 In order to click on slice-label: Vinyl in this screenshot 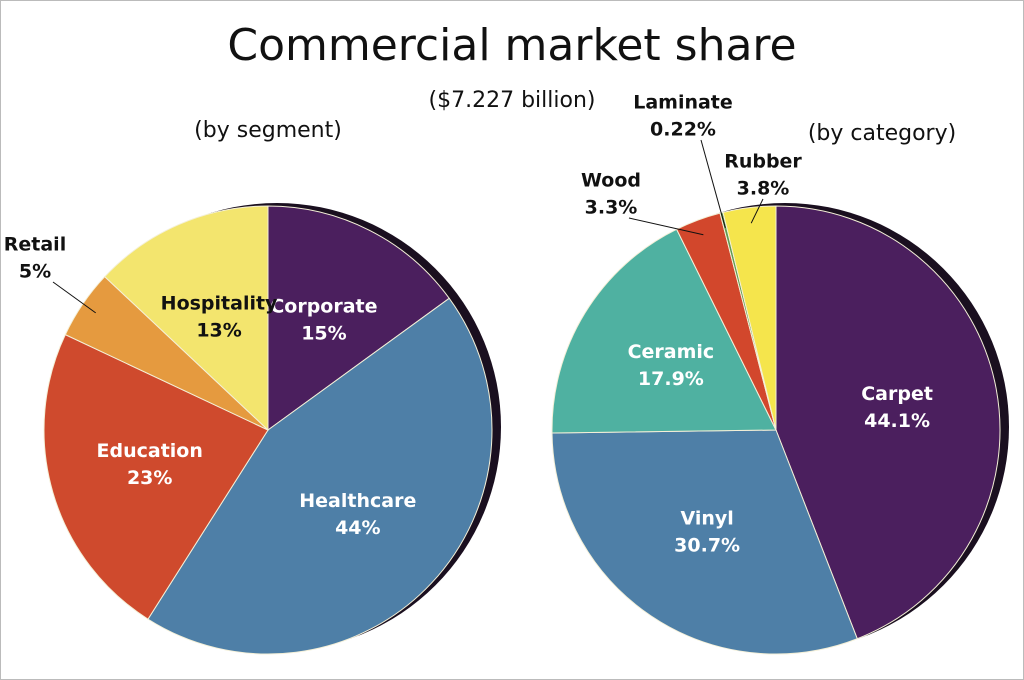, I will do `click(706, 519)`.